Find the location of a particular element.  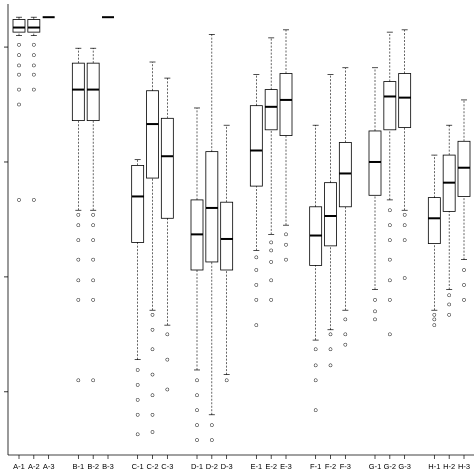

x-tick-label: A-1 is located at coordinates (19, 466).